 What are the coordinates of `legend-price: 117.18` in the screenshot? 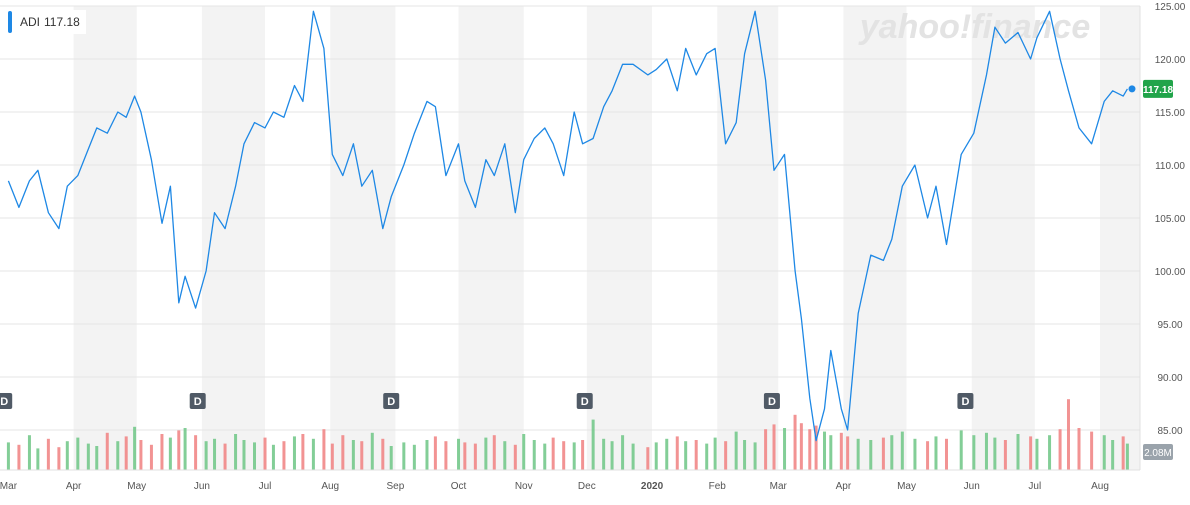 It's located at (62, 22).